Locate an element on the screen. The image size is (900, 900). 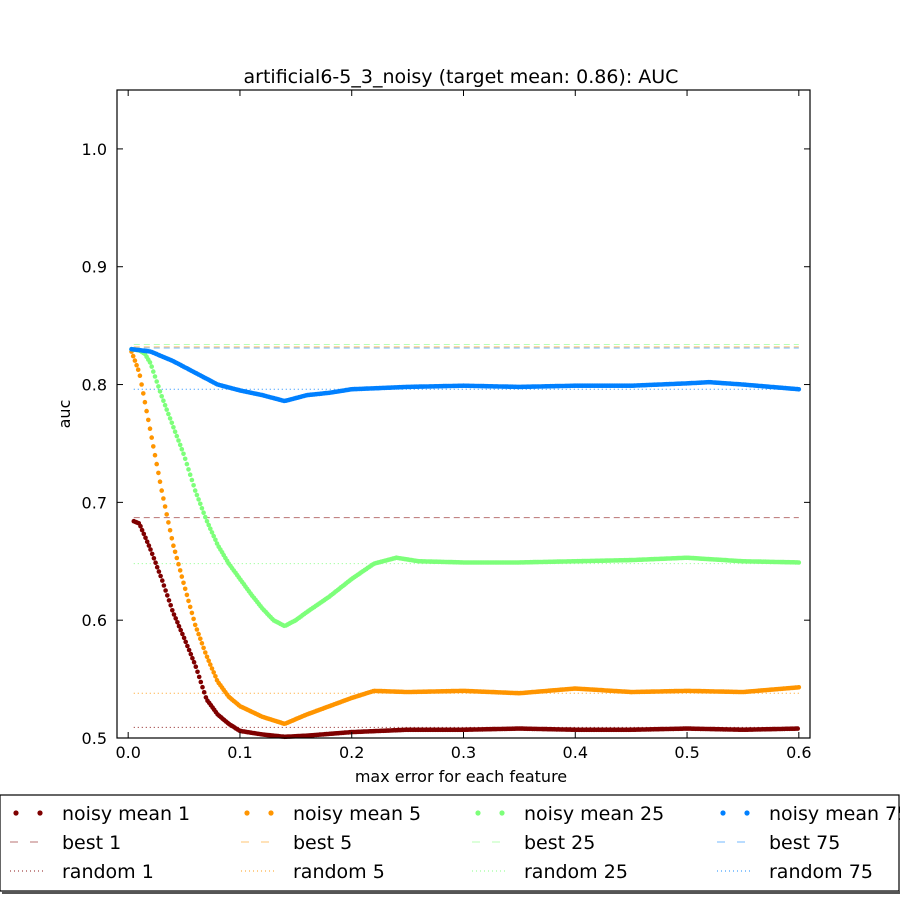
legend-label: random 1 is located at coordinates (108, 872).